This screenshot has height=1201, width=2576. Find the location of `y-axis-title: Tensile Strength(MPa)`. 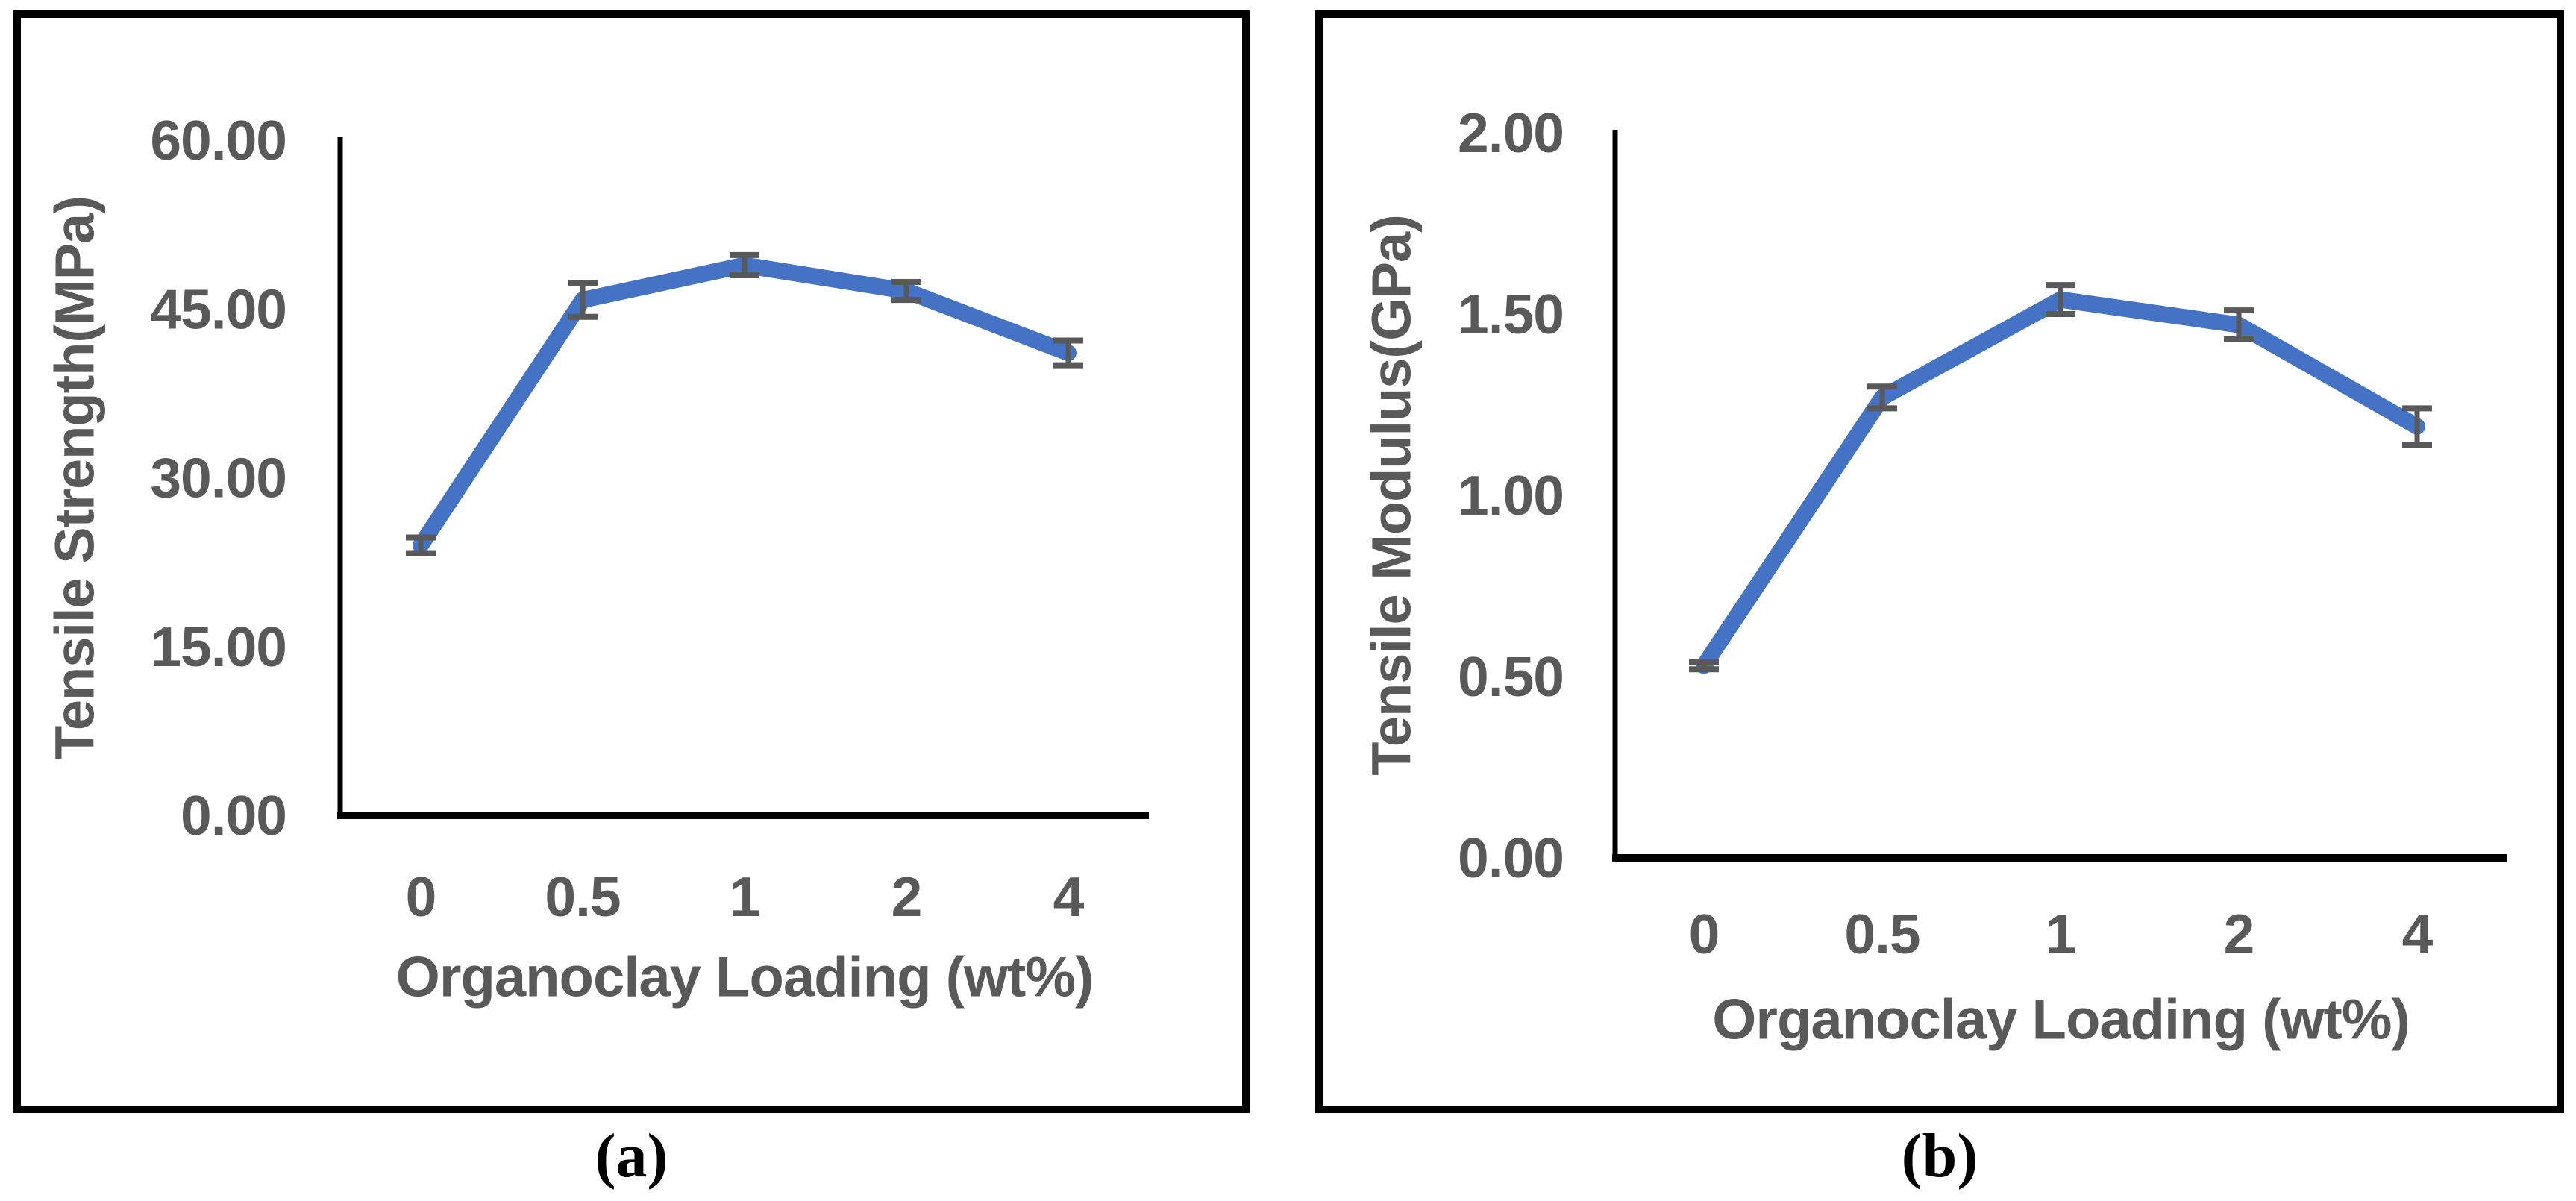

y-axis-title: Tensile Strength(MPa) is located at coordinates (75, 477).